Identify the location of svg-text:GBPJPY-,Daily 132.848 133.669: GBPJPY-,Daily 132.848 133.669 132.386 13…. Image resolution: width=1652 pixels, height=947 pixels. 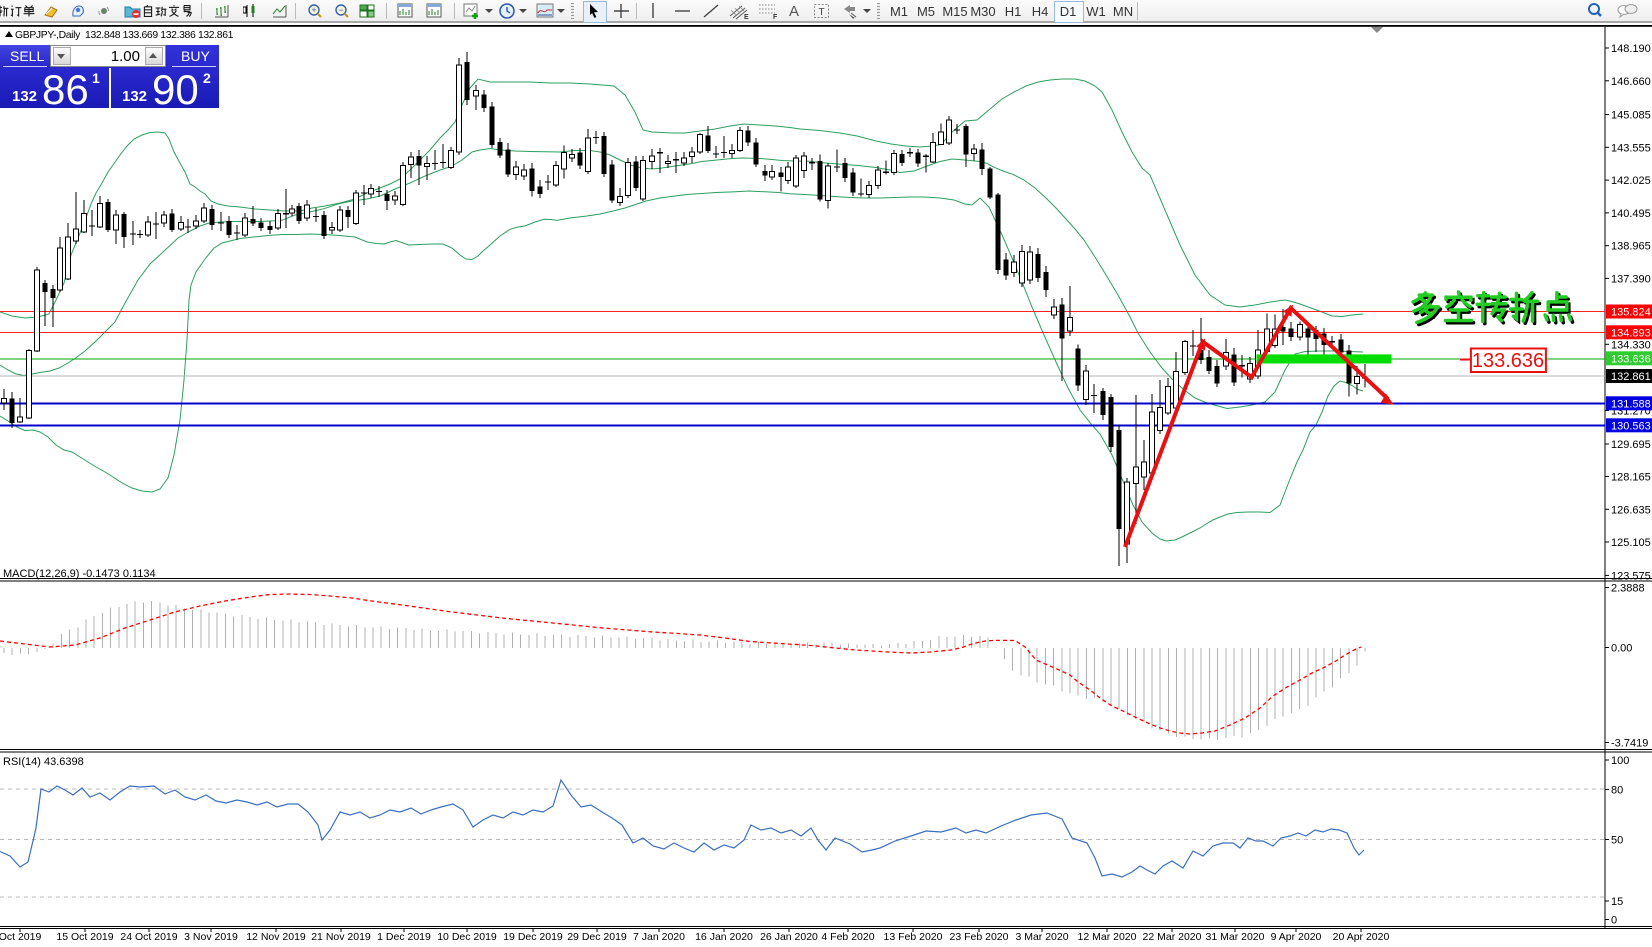
(124, 35).